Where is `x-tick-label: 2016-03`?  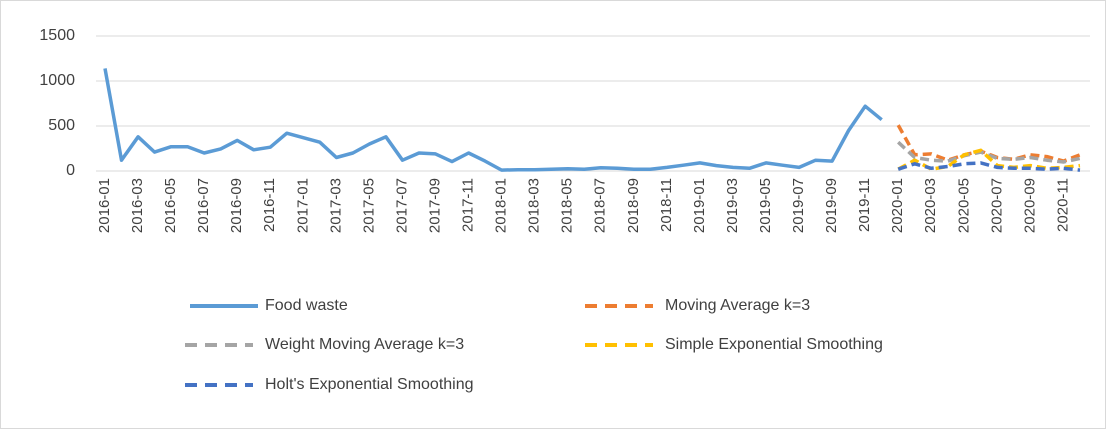 x-tick-label: 2016-03 is located at coordinates (137, 205).